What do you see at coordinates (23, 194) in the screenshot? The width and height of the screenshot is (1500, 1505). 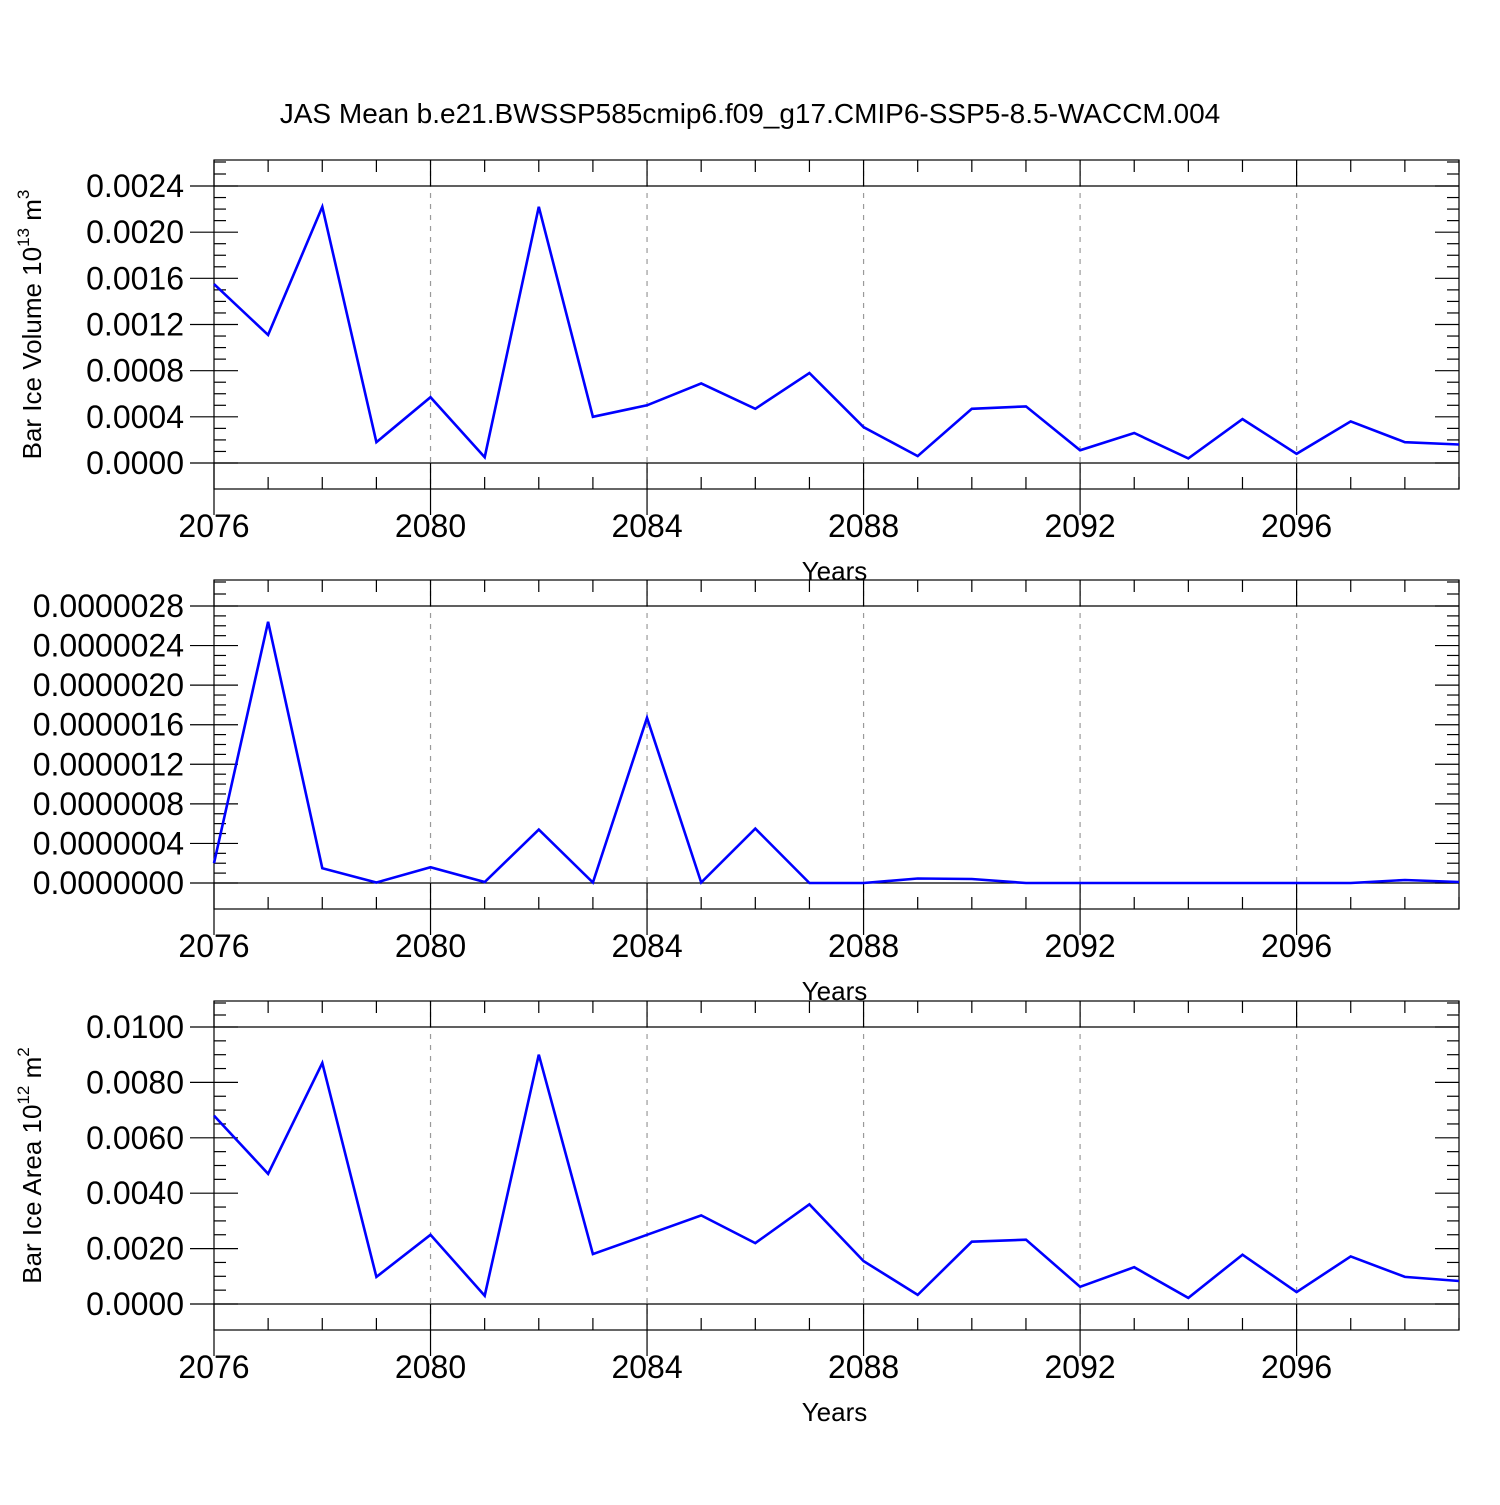 I see `y-axis-label-unit-exponent: 3` at bounding box center [23, 194].